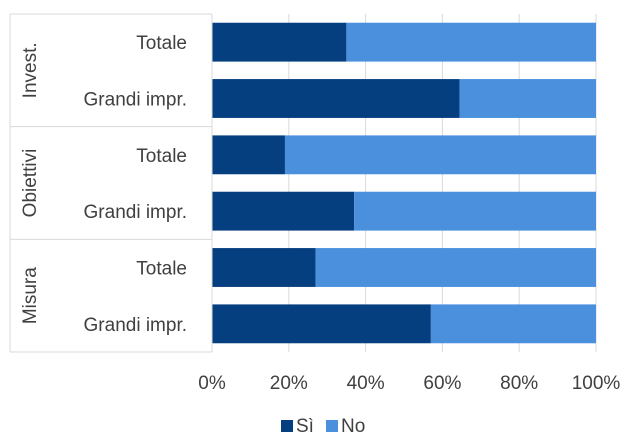  I want to click on legend-label: No, so click(353, 426).